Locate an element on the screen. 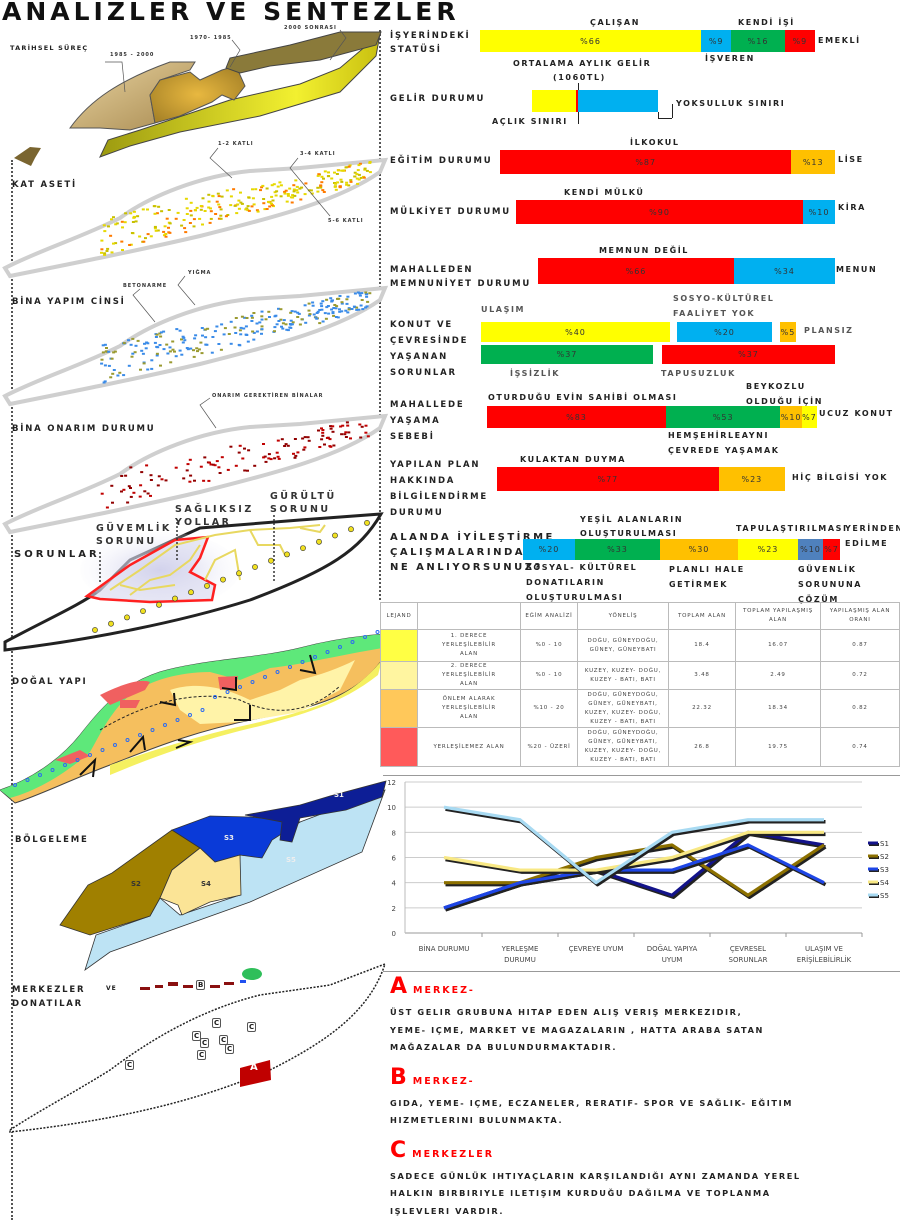 This screenshot has width=900, height=1222. bar-segment is located at coordinates (554, 101).